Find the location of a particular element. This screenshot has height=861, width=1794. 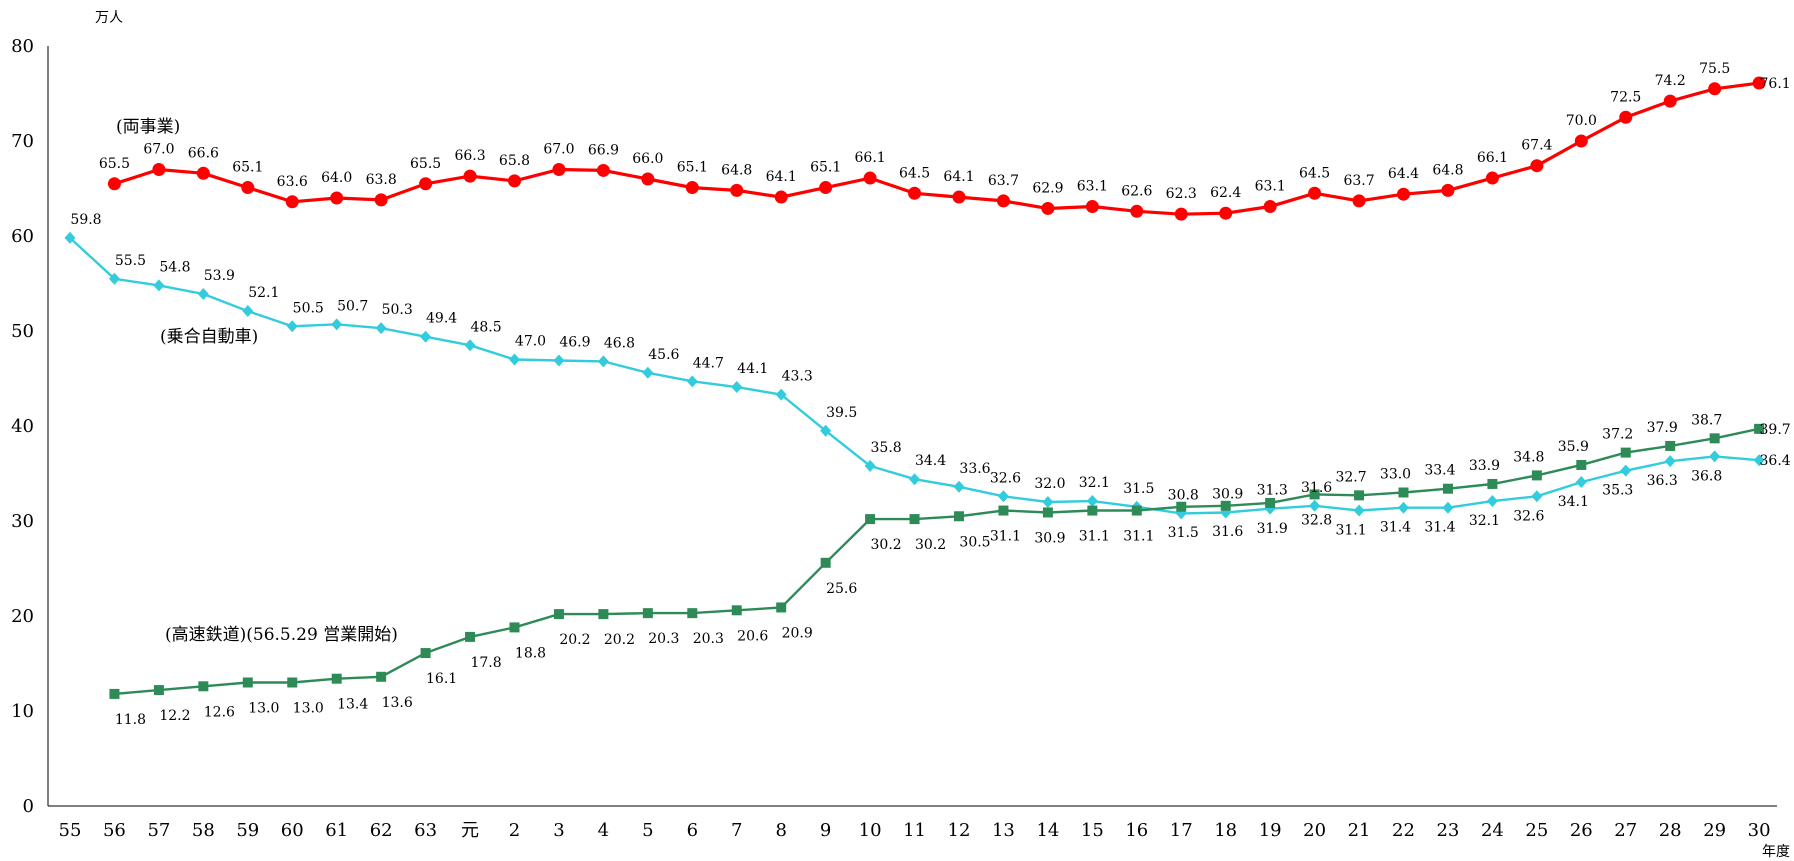

x-tick-label: 元 is located at coordinates (470, 830).